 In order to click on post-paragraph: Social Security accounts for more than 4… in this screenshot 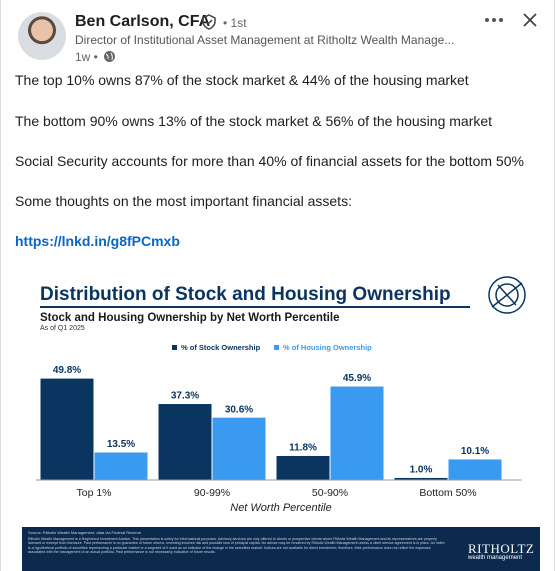, I will do `click(269, 161)`.